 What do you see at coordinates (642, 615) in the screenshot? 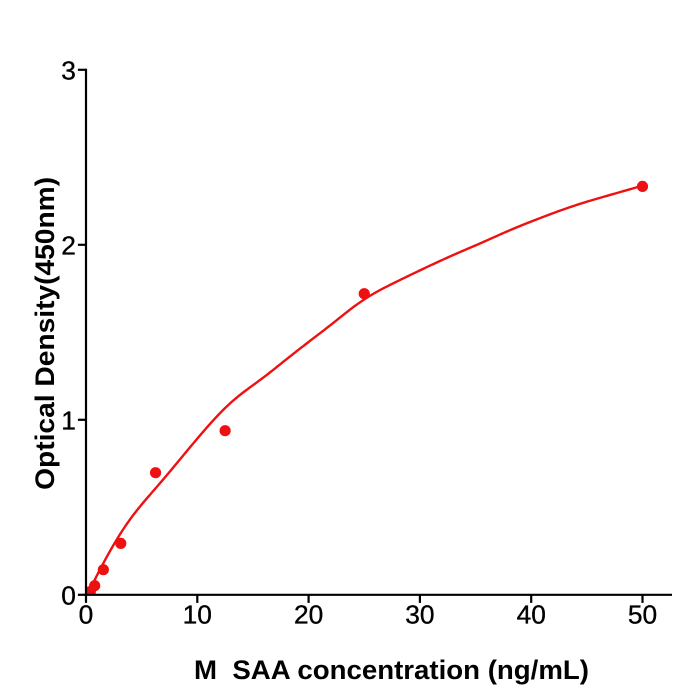
I see `svg-text: 50` at bounding box center [642, 615].